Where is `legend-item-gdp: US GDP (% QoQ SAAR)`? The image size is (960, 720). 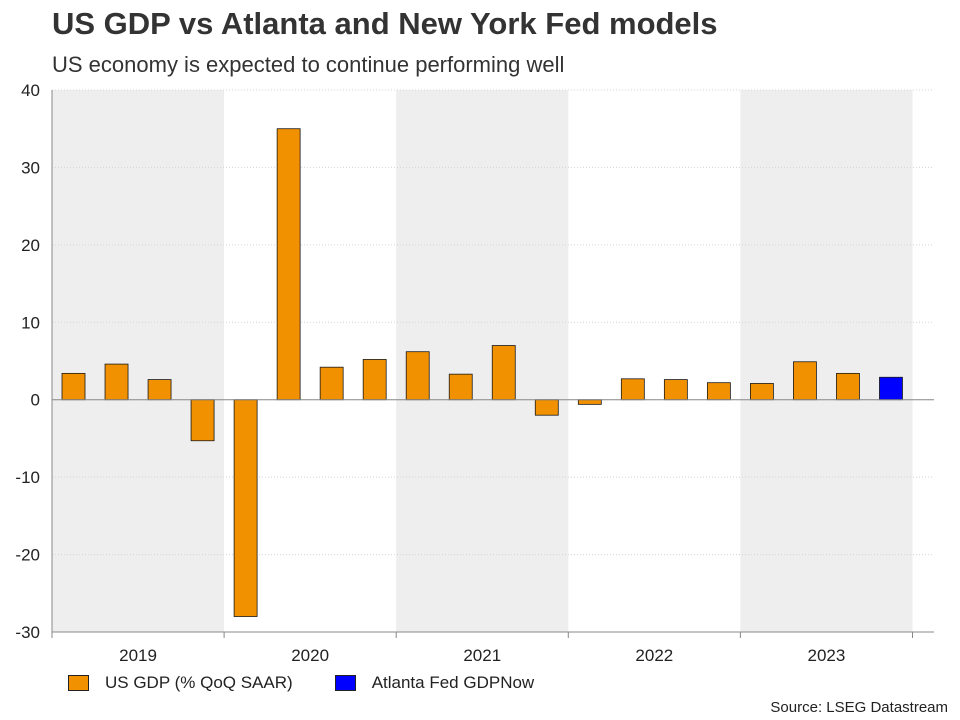
legend-item-gdp: US GDP (% QoQ SAAR) is located at coordinates (180, 683).